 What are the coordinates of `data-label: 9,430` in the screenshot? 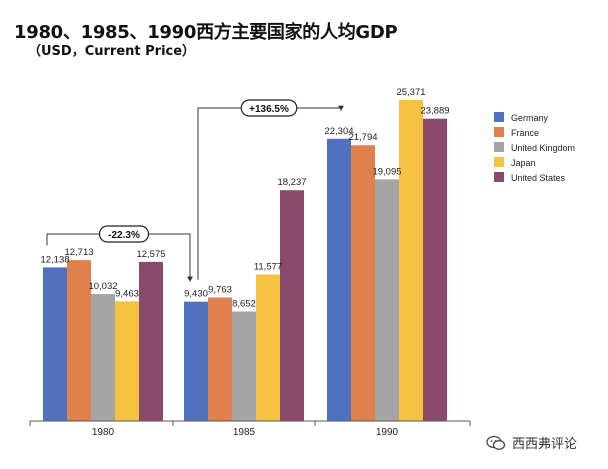 It's located at (196, 294).